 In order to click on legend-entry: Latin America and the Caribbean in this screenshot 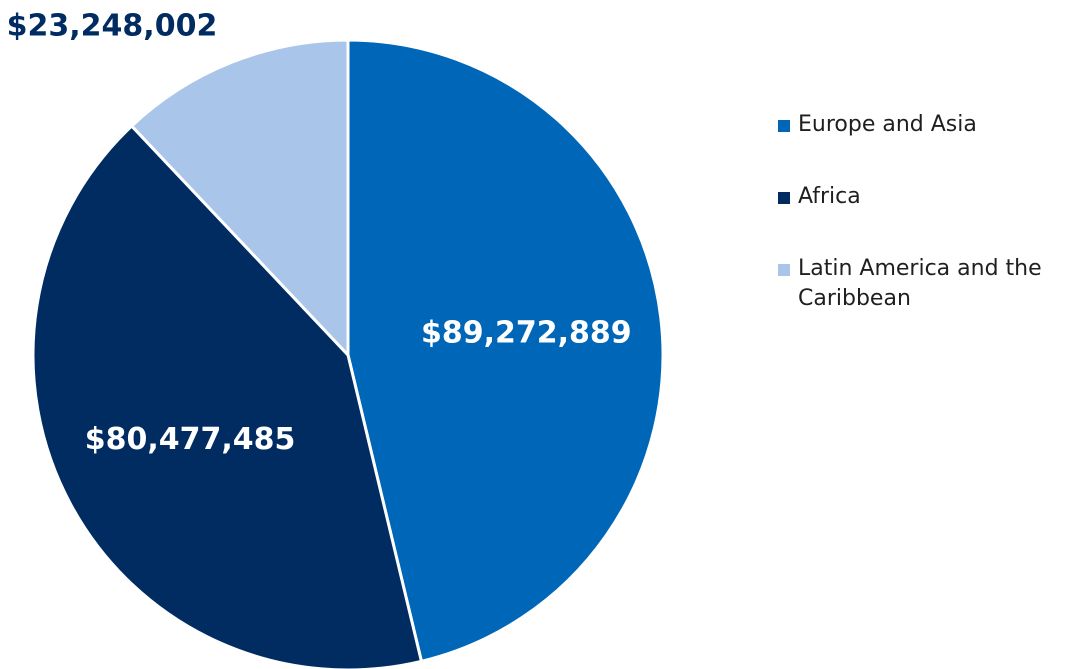, I will do `click(920, 284)`.